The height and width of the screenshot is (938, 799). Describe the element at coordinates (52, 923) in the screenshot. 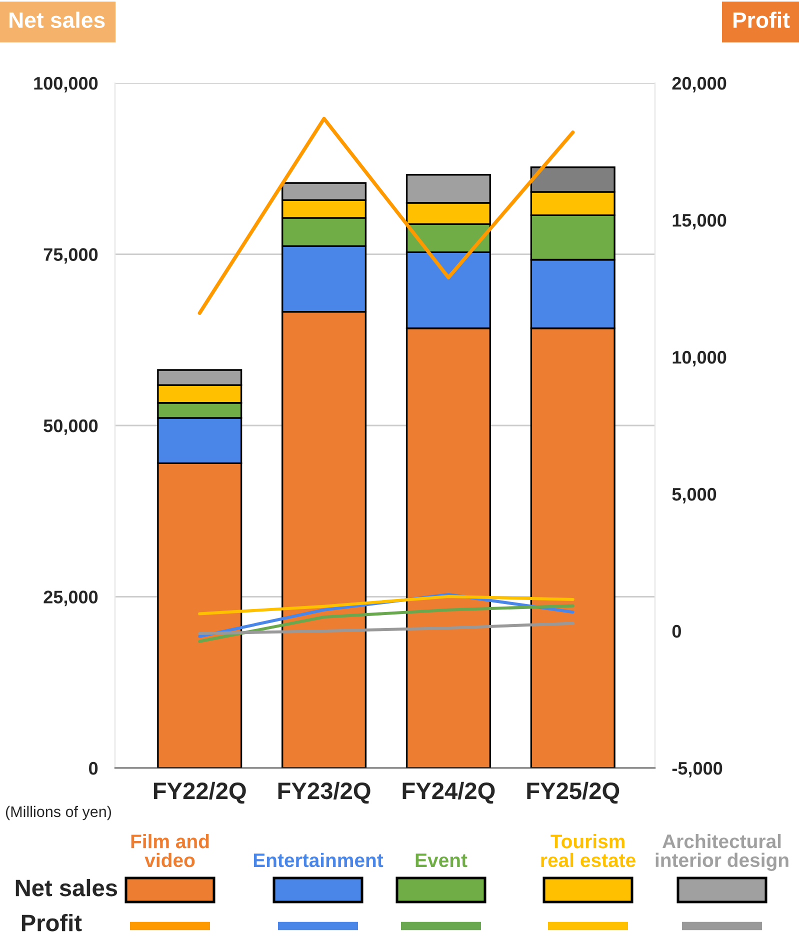

I see `text: Profit` at that location.